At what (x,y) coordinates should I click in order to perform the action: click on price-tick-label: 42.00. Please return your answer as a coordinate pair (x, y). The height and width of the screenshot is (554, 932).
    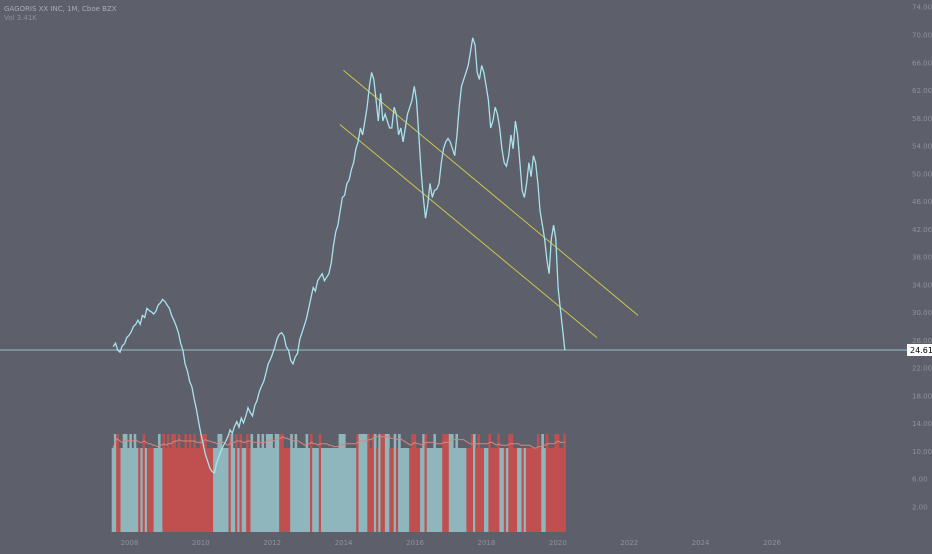
    Looking at the image, I should click on (922, 230).